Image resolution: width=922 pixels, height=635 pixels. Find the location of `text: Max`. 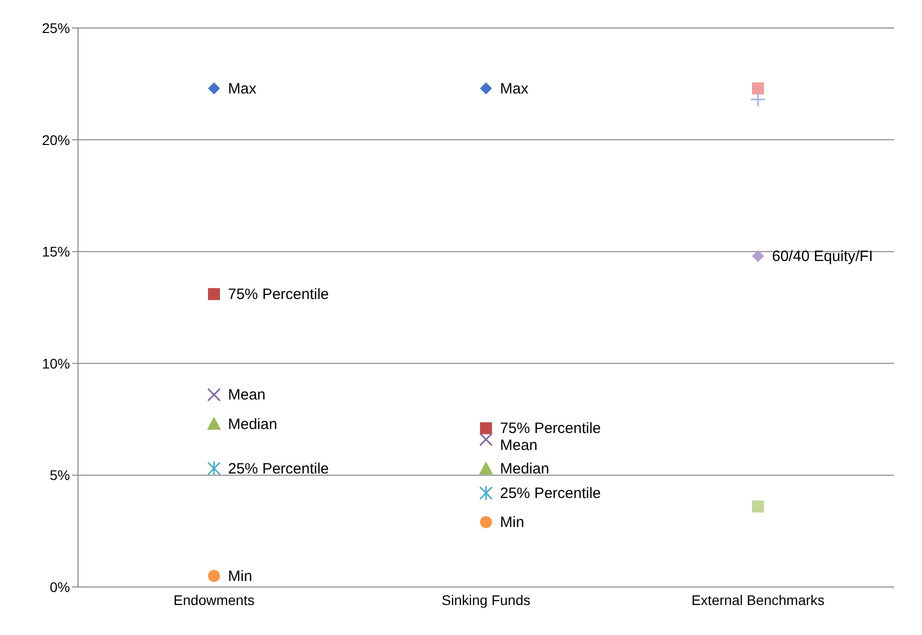

text: Max is located at coordinates (514, 89).